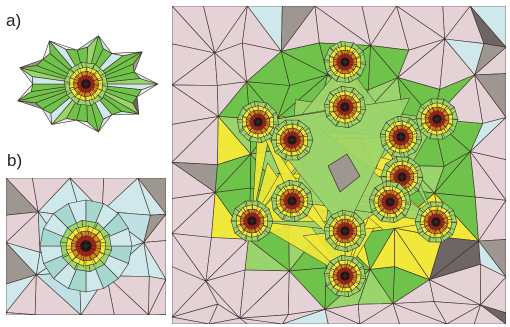  I want to click on panel-a-refinement, so click(86, 84).